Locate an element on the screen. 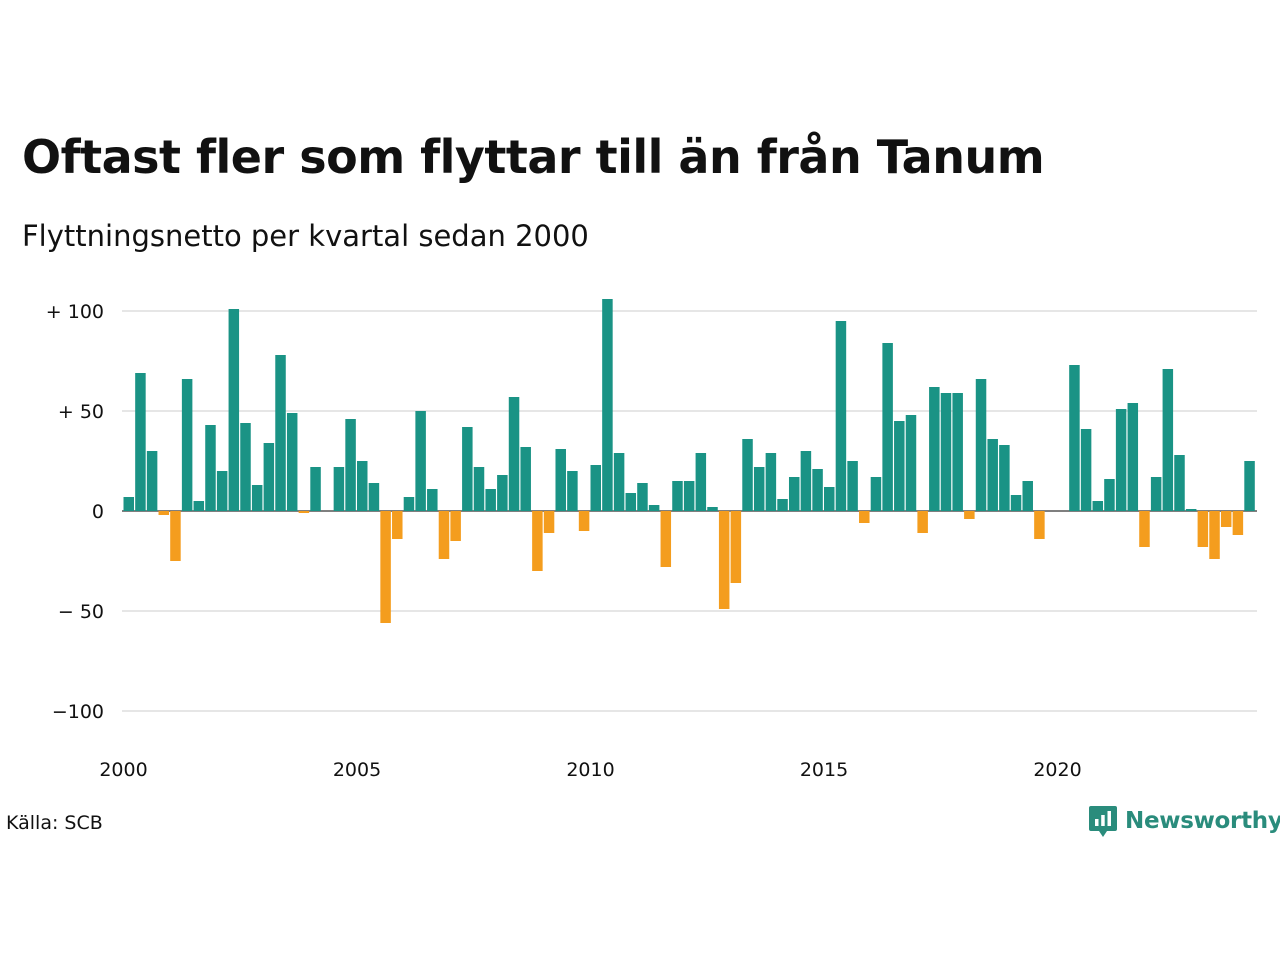 The width and height of the screenshot is (1280, 960). y-tick-label: + 50 is located at coordinates (81, 412).